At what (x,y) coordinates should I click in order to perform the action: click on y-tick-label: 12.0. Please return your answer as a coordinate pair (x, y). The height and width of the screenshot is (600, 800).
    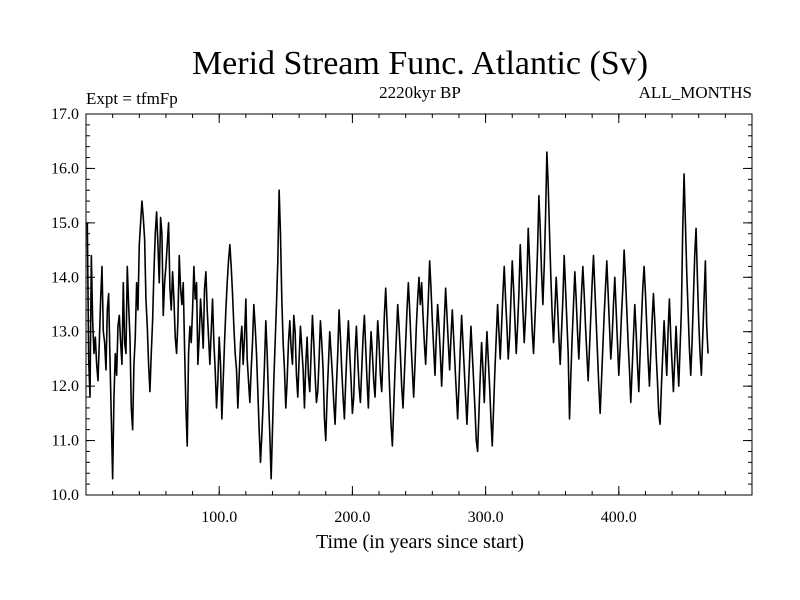
    Looking at the image, I should click on (65, 386).